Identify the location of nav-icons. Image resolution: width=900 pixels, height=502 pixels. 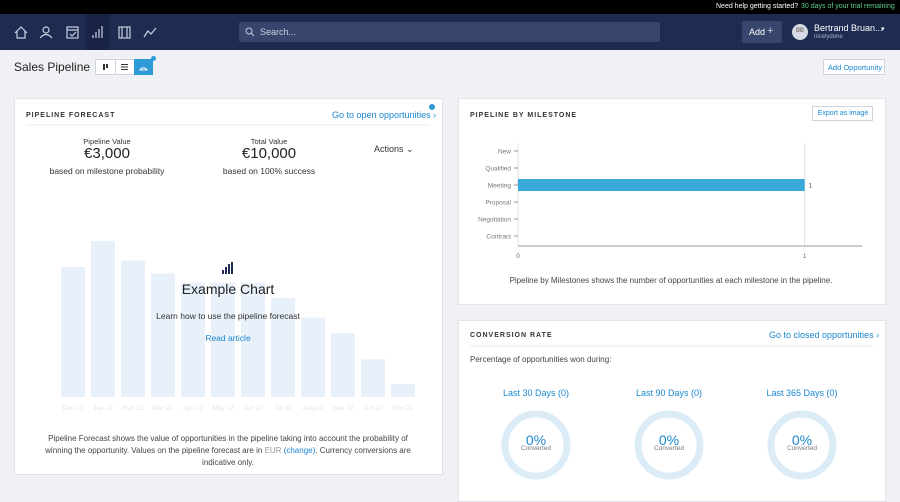
(85, 32).